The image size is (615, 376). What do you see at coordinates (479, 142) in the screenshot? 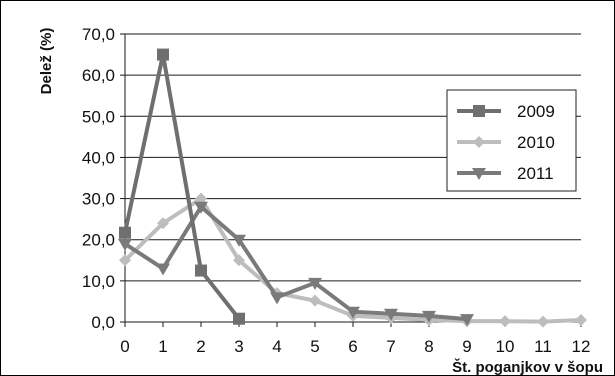
I see `legend-marker-2010` at bounding box center [479, 142].